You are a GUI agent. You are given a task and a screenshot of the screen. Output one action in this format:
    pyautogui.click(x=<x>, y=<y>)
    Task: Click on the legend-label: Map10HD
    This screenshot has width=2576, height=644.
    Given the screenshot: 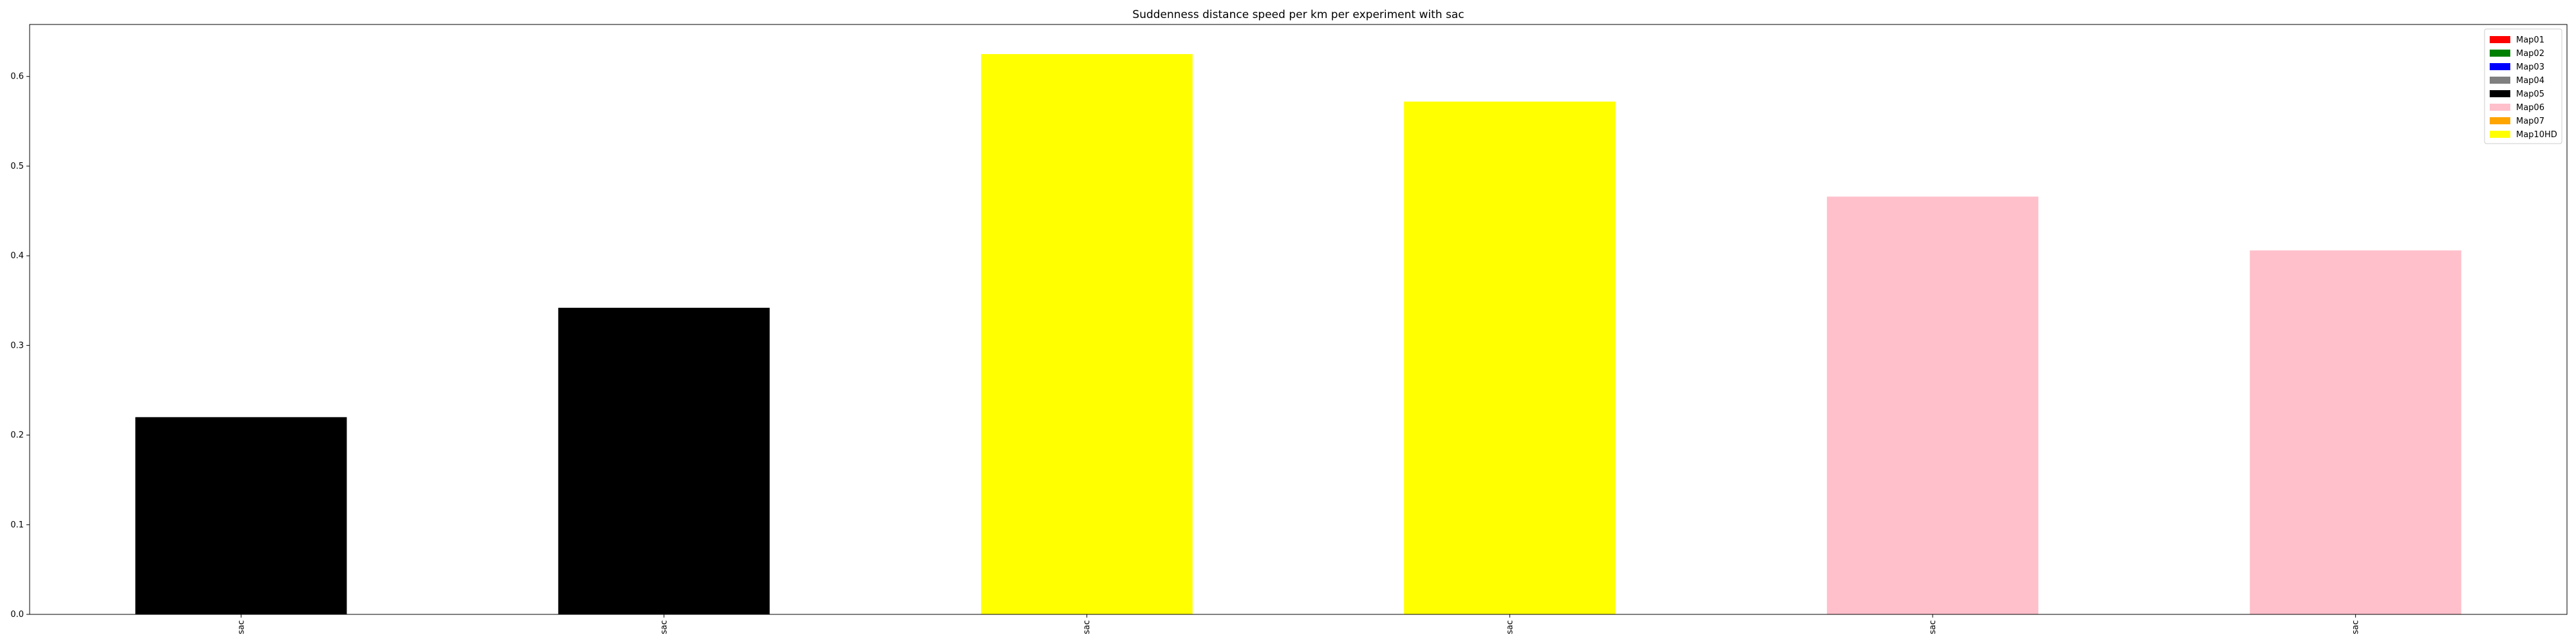 What is the action you would take?
    pyautogui.click(x=2536, y=135)
    